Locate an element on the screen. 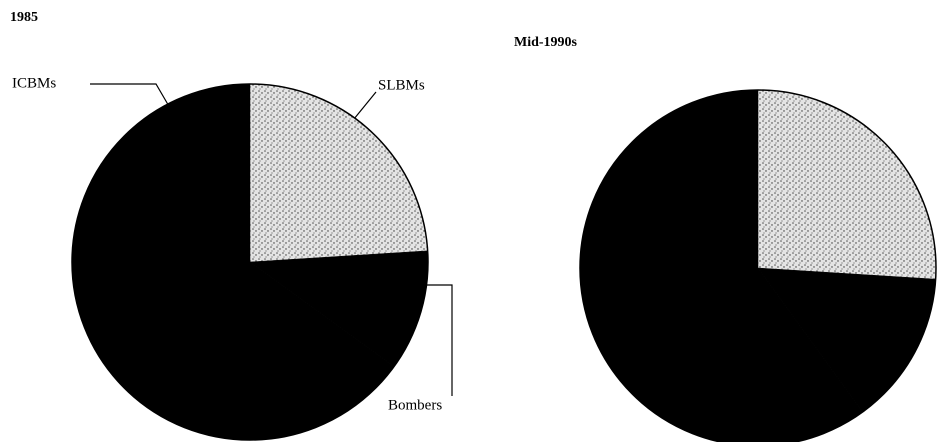 This screenshot has height=442, width=952. slice-label: ICBMs is located at coordinates (34, 83).